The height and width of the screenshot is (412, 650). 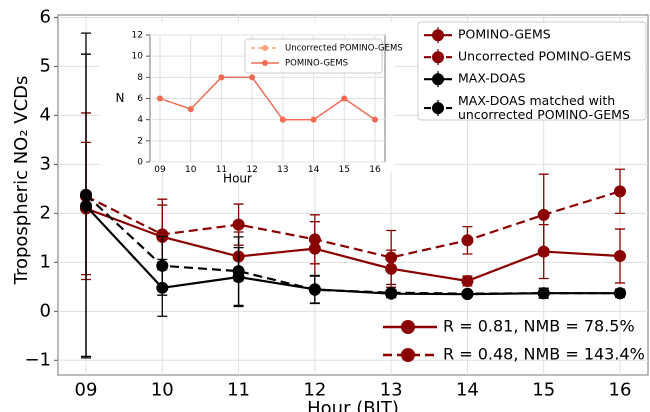 I want to click on y-tick-label: 10, so click(x=138, y=57).